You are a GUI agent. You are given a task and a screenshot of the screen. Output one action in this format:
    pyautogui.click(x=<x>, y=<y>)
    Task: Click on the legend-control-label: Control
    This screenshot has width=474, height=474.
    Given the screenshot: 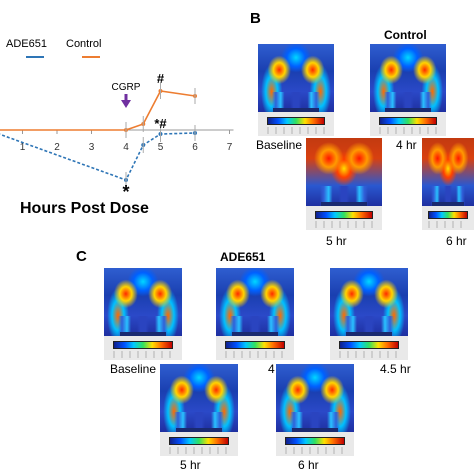 What is the action you would take?
    pyautogui.click(x=84, y=44)
    